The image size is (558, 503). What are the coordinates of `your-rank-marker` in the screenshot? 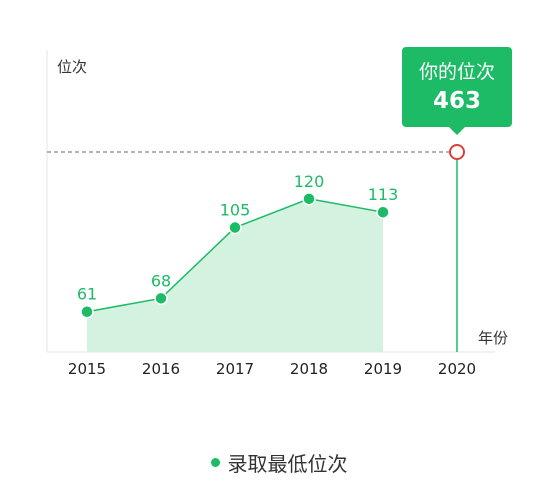 It's located at (457, 152).